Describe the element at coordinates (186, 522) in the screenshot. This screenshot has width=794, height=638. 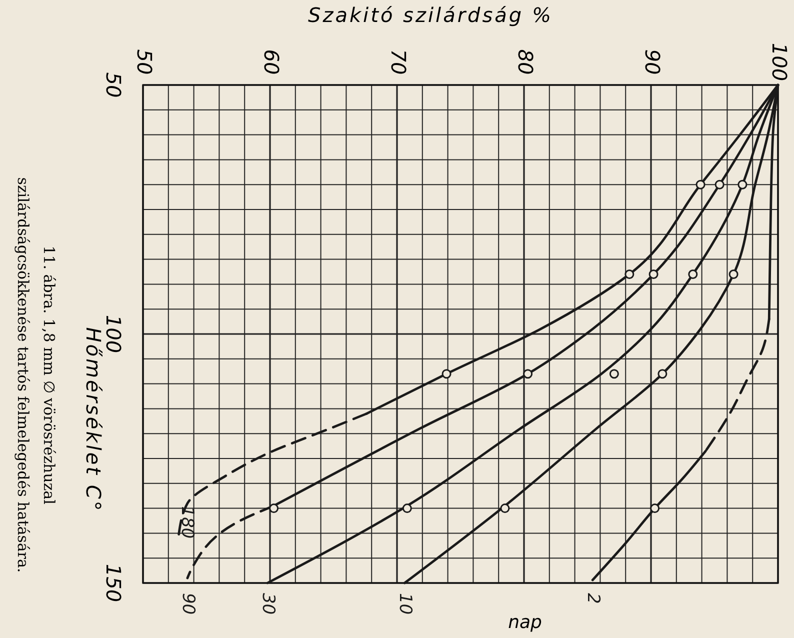
I see `text: 180` at that location.